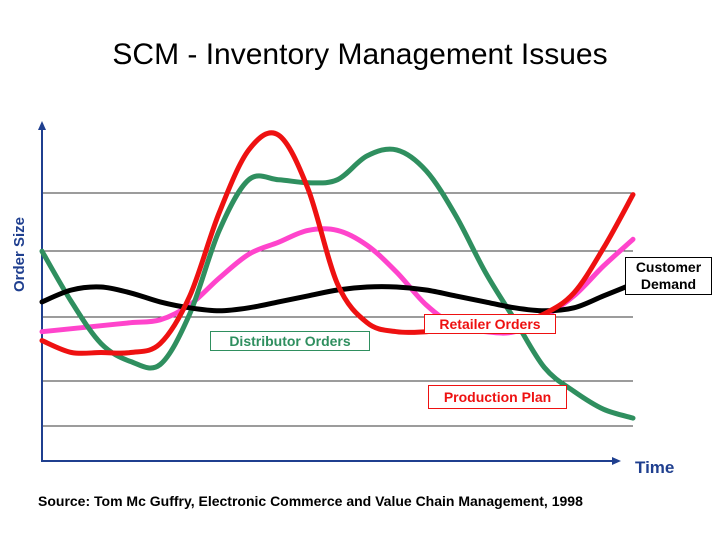  What do you see at coordinates (360, 54) in the screenshot?
I see `chart-title: SCM - Inventory Management Issues` at bounding box center [360, 54].